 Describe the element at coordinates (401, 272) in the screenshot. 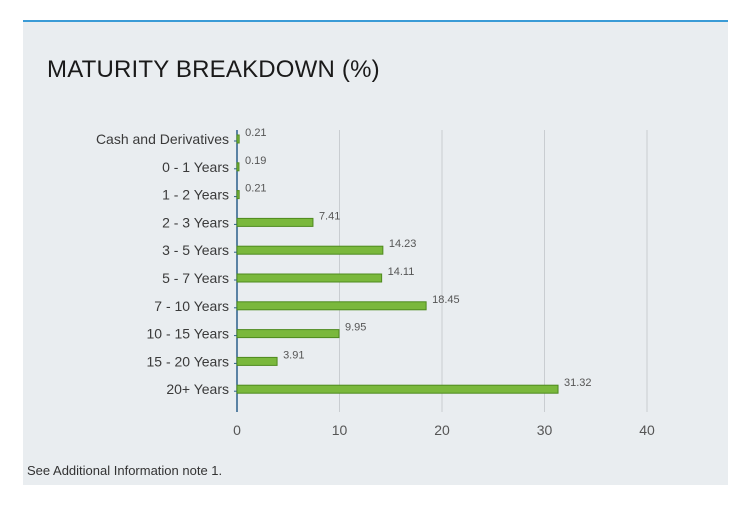

I see `data-label: 14.11` at that location.